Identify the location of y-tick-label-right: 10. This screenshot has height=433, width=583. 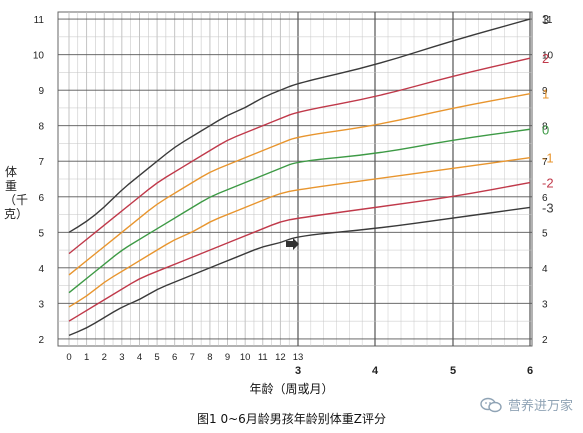
(548, 56).